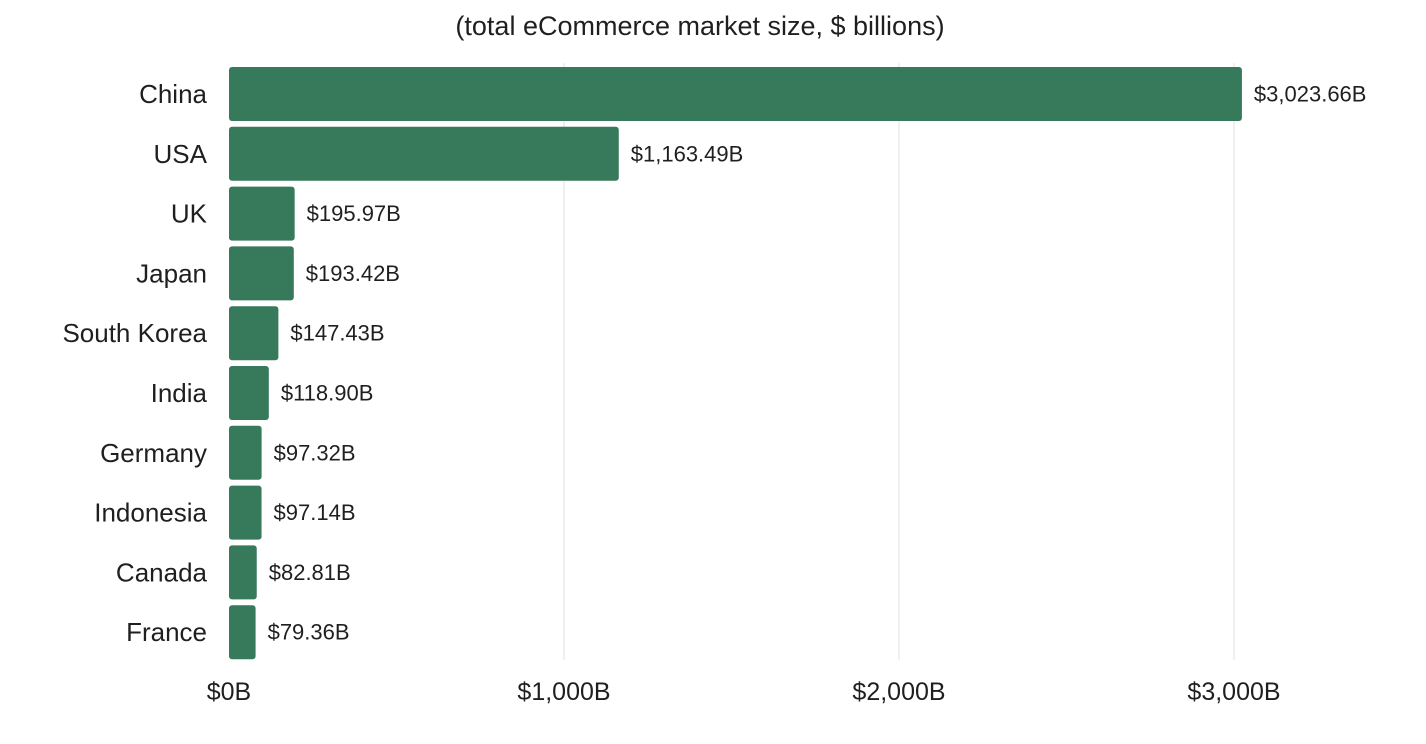 This screenshot has width=1426, height=744. What do you see at coordinates (898, 692) in the screenshot?
I see `x-tick-label: $2,000B` at bounding box center [898, 692].